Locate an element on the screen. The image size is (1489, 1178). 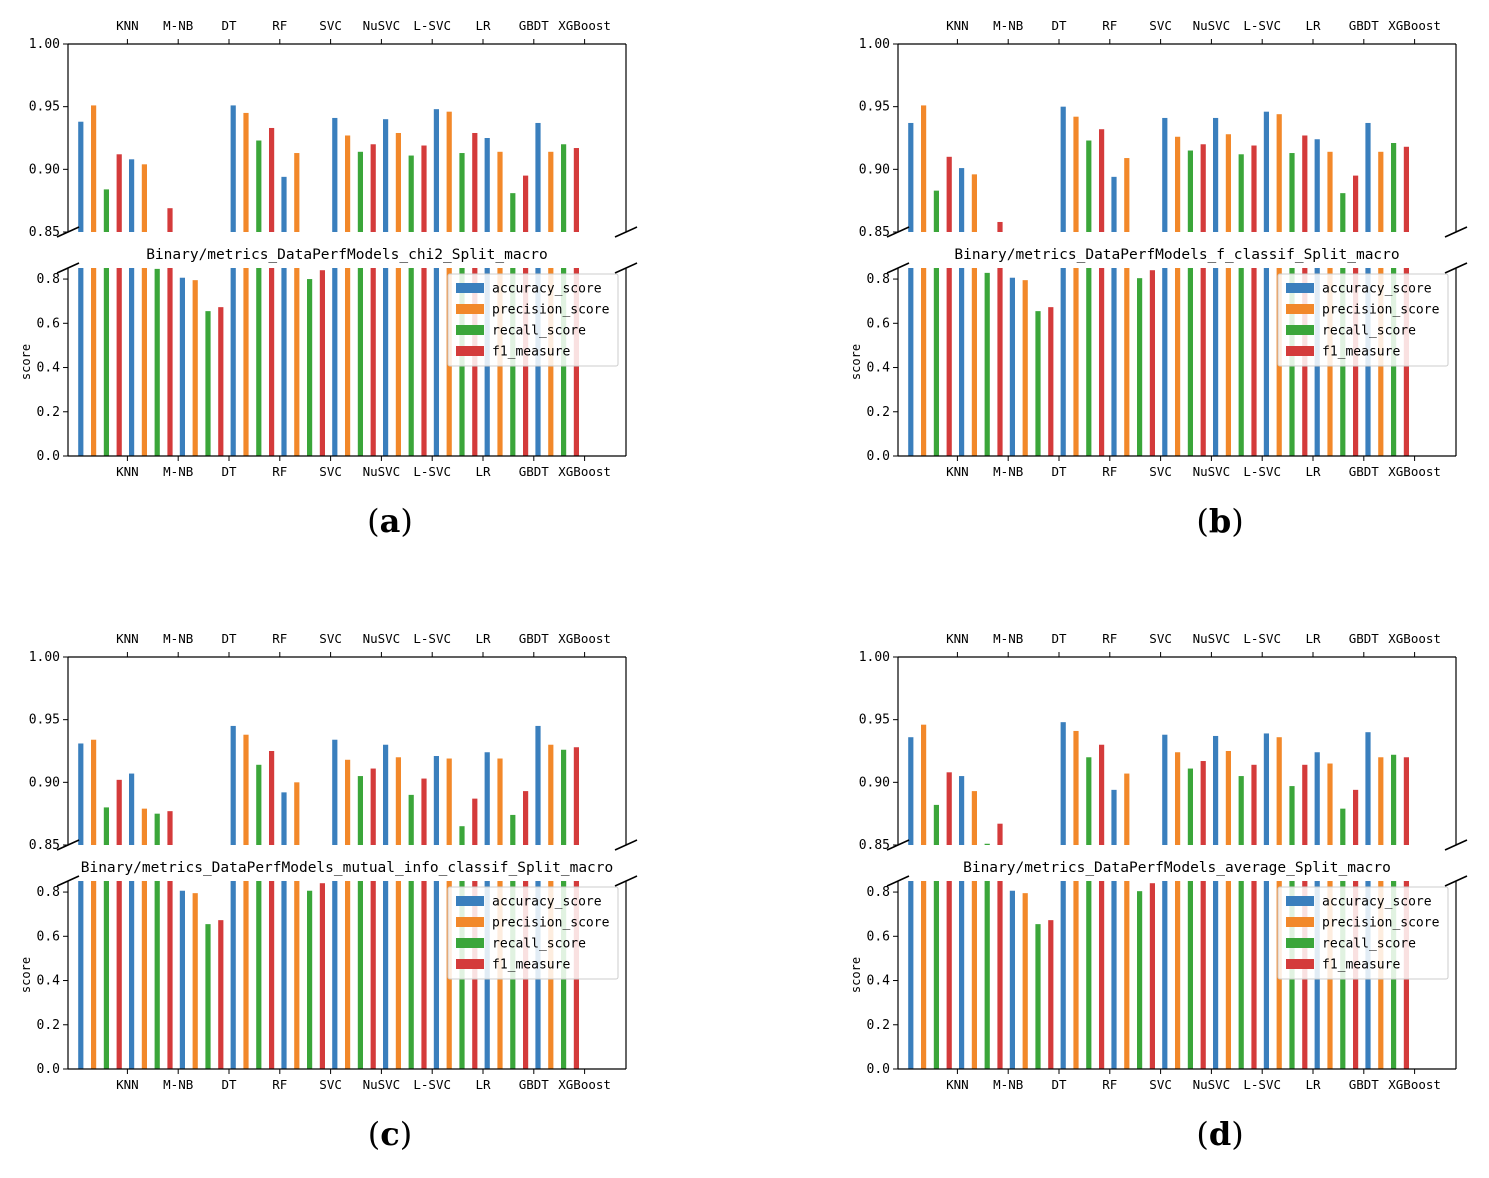
top-xtick-label: SVC is located at coordinates (330, 25).